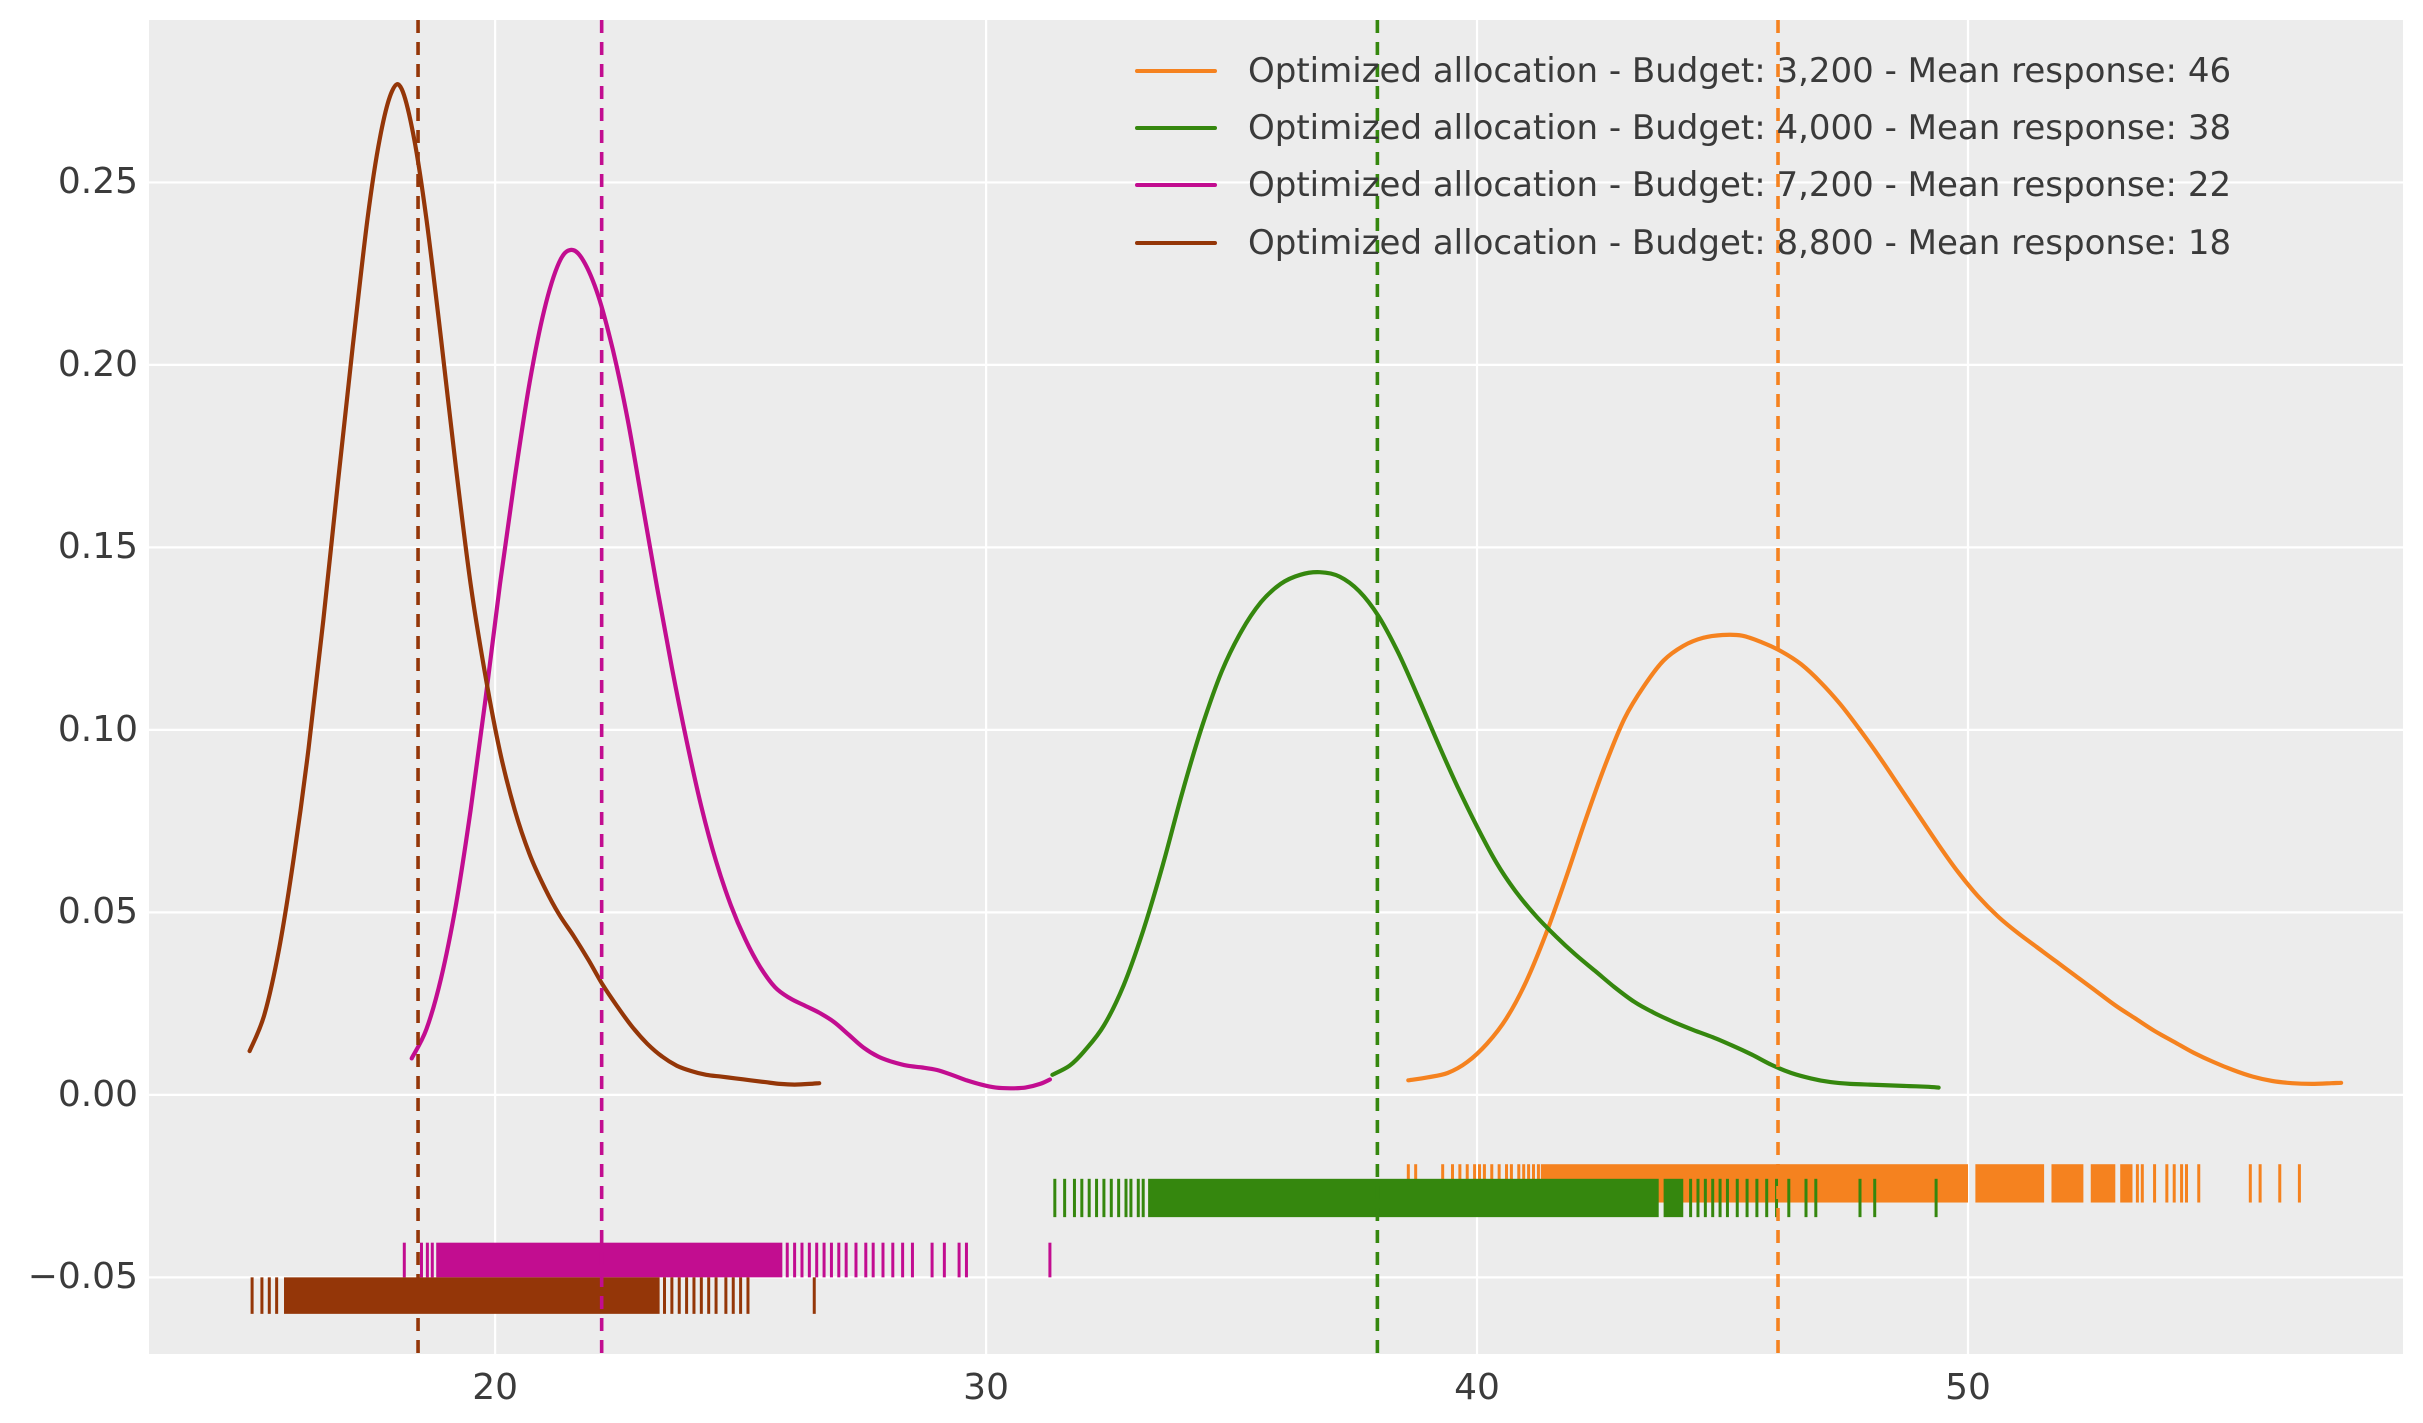 This screenshot has width=2423, height=1423. What do you see at coordinates (97, 182) in the screenshot?
I see `y-tick-label: 0.25` at bounding box center [97, 182].